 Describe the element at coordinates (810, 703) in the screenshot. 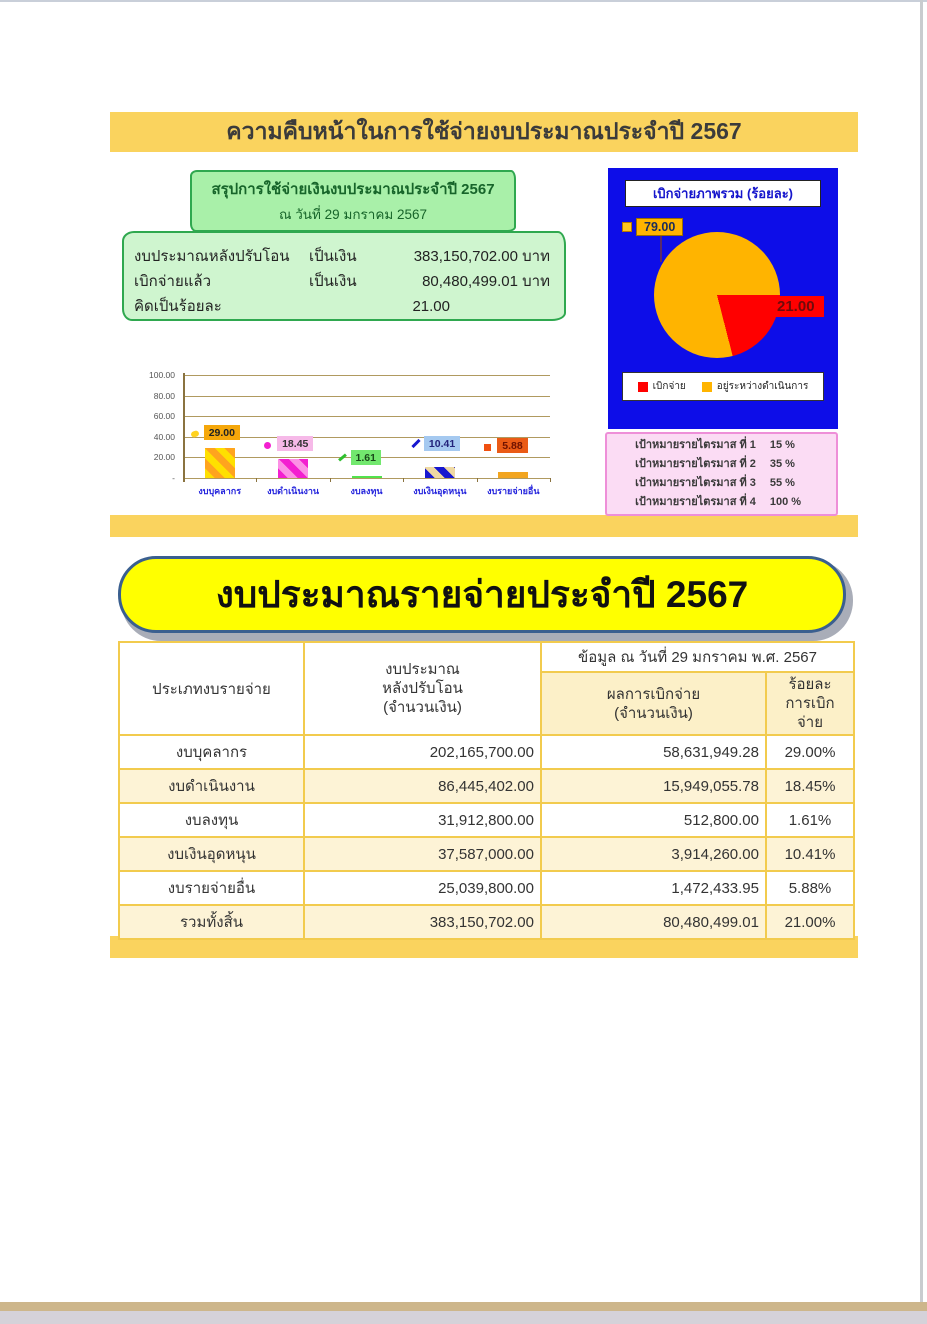

I see `header-percent: ร้อยละ การเบิกจ่าย` at that location.